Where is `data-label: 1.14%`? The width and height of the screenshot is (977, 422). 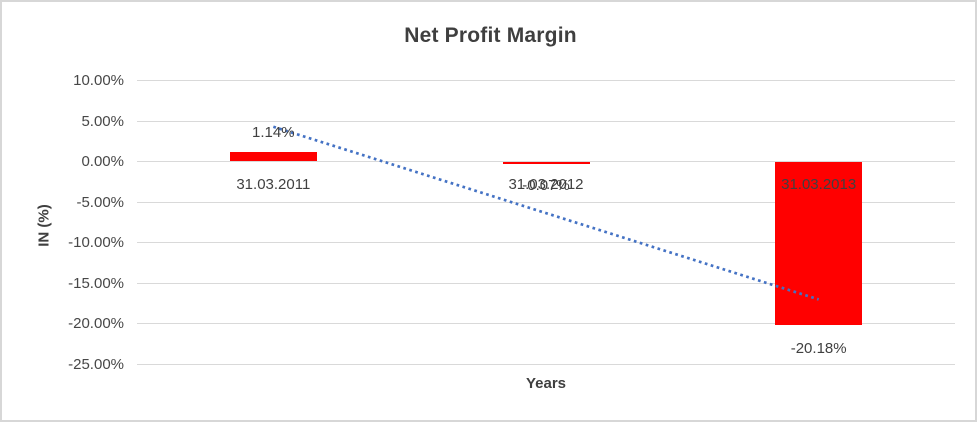
data-label: 1.14% is located at coordinates (273, 132).